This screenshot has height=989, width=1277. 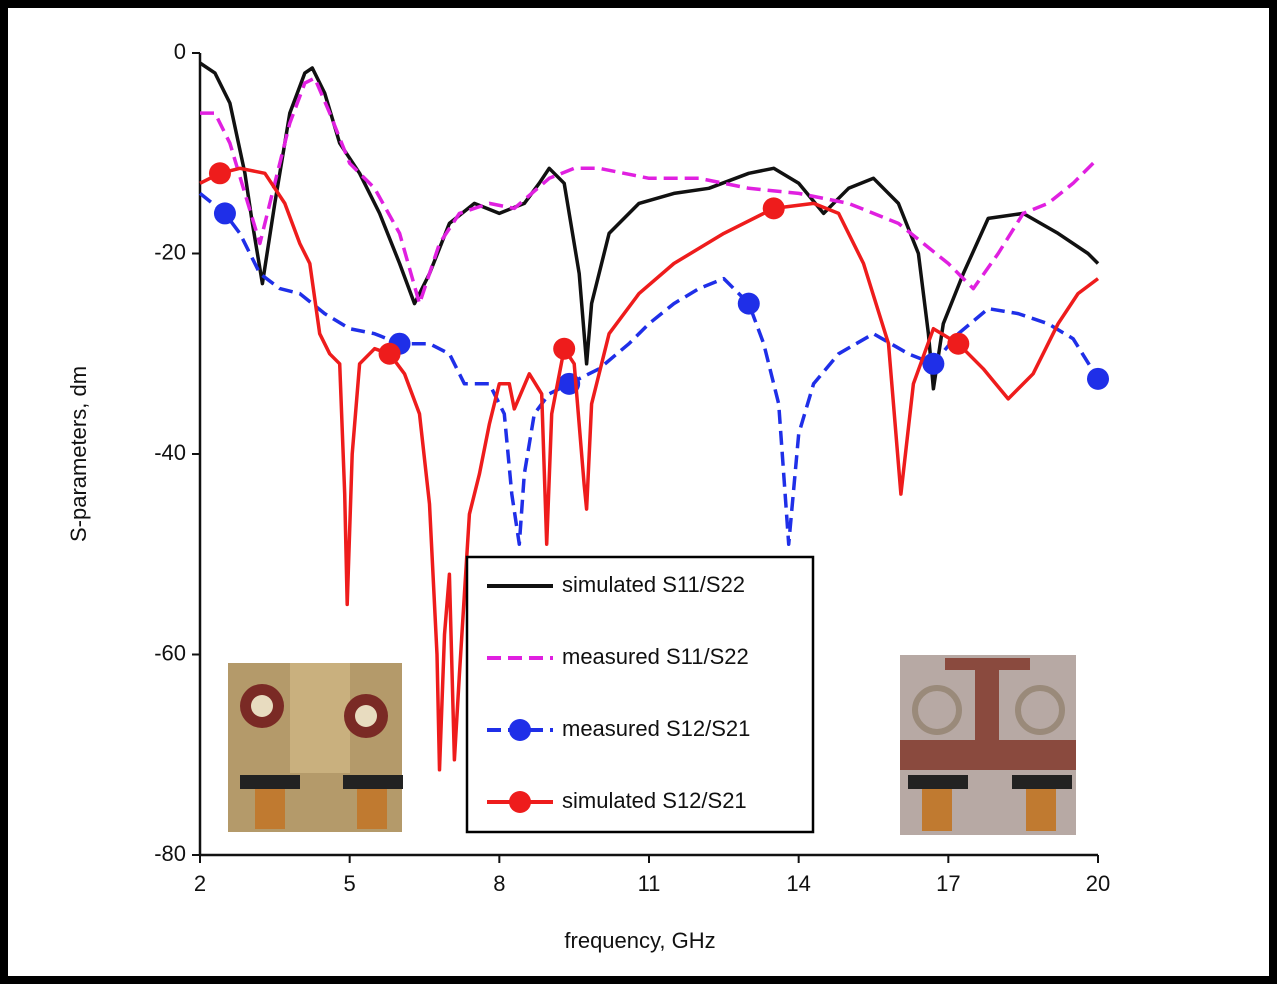 I want to click on y-tick-label: -60, so click(x=170, y=652).